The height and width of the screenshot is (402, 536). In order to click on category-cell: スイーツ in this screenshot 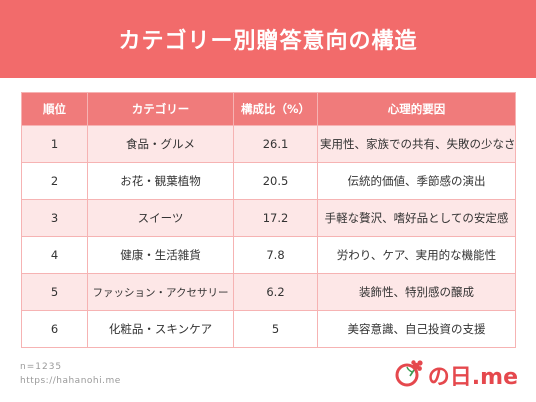, I will do `click(160, 218)`.